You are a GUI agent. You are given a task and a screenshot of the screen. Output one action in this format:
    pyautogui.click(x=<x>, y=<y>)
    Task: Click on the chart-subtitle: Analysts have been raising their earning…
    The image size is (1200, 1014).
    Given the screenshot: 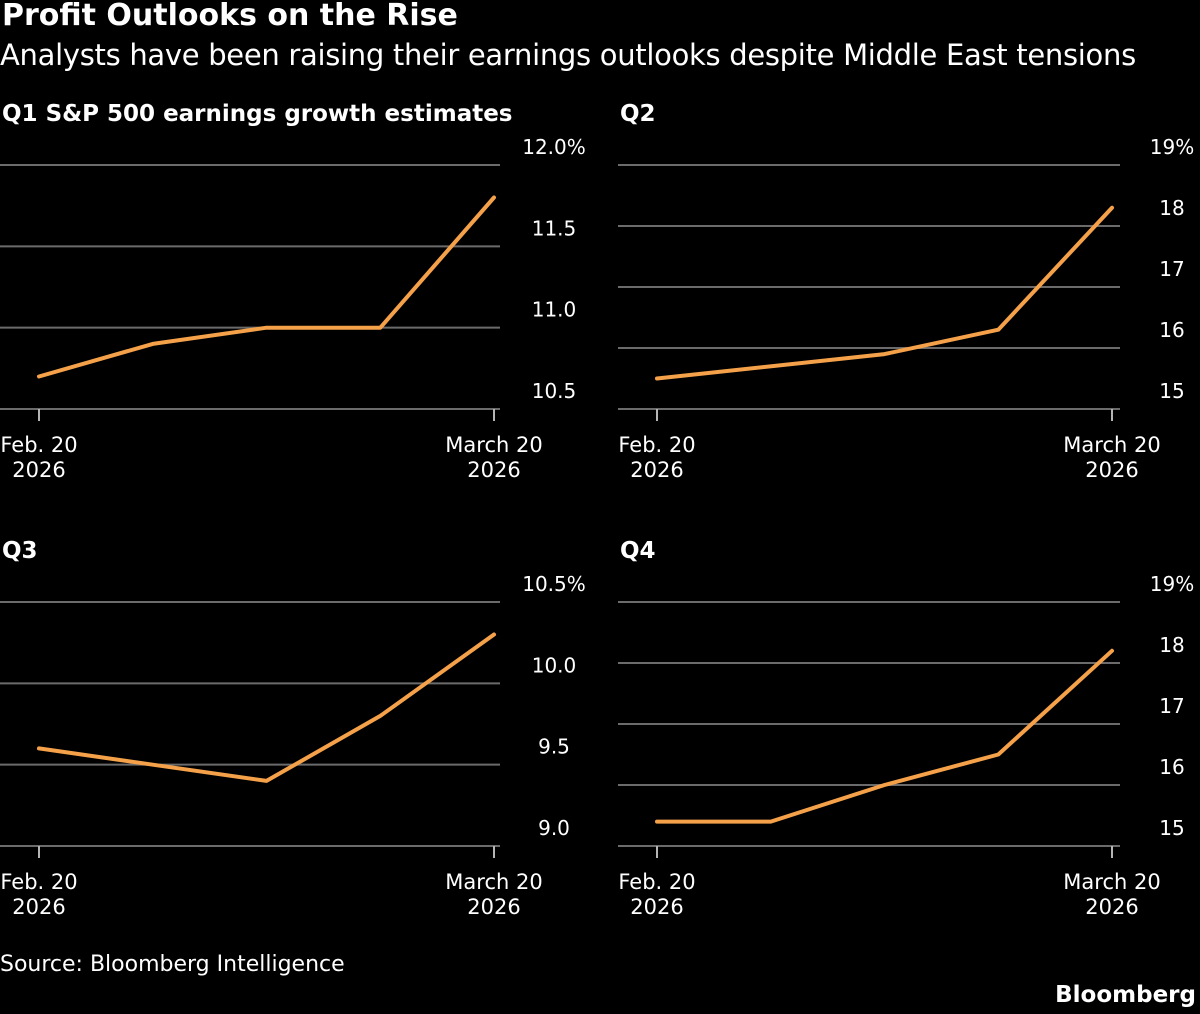 What is the action you would take?
    pyautogui.click(x=568, y=55)
    